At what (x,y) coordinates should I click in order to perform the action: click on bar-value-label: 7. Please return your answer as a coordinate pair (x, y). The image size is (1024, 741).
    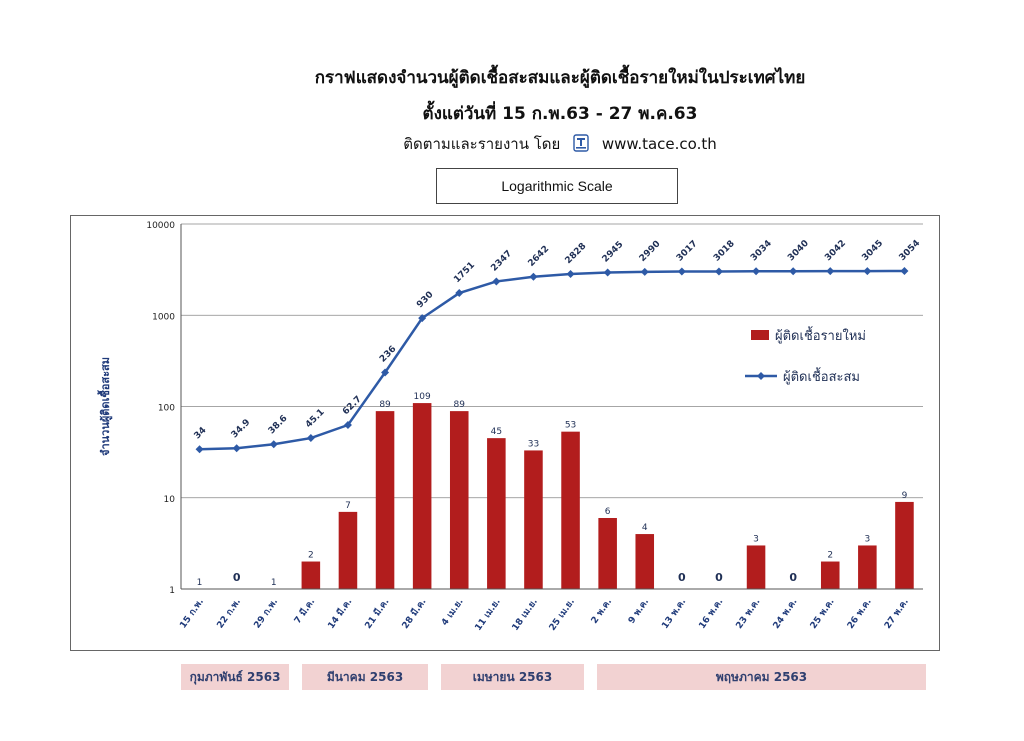
    Looking at the image, I should click on (348, 506).